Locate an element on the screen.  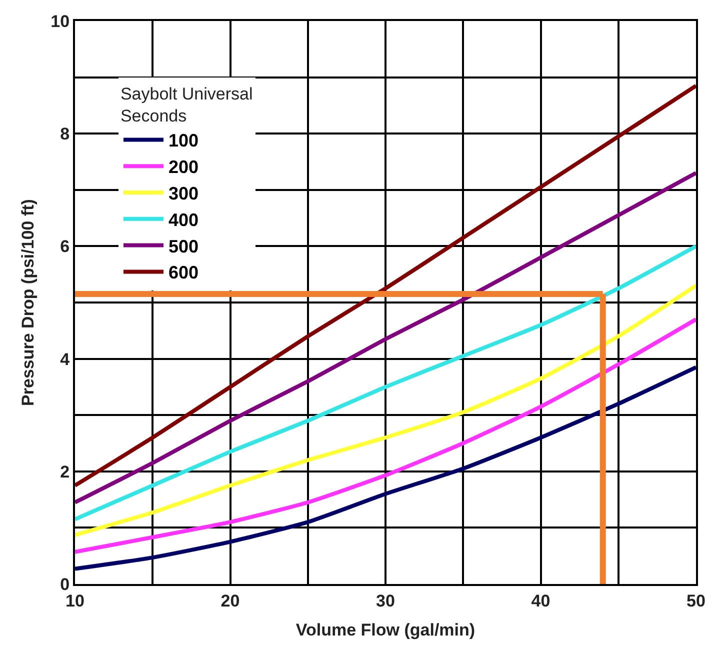
legend-label: 100 is located at coordinates (183, 140).